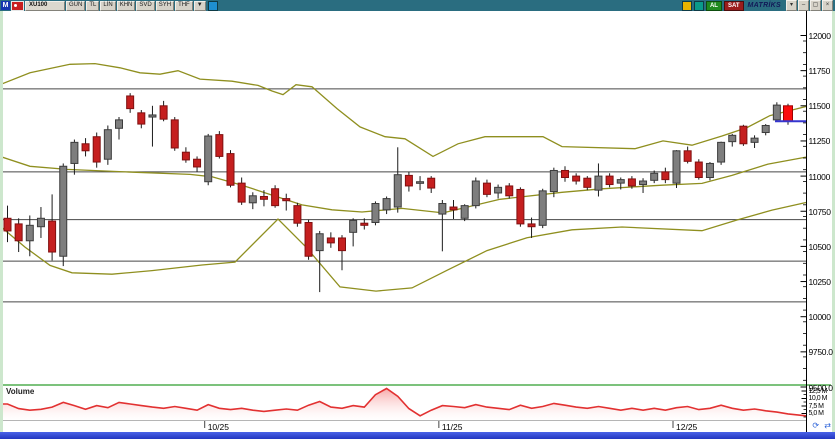 This screenshot has height=439, width=835. What do you see at coordinates (819, 176) in the screenshot?
I see `price-axis-label: 11000` at bounding box center [819, 176].